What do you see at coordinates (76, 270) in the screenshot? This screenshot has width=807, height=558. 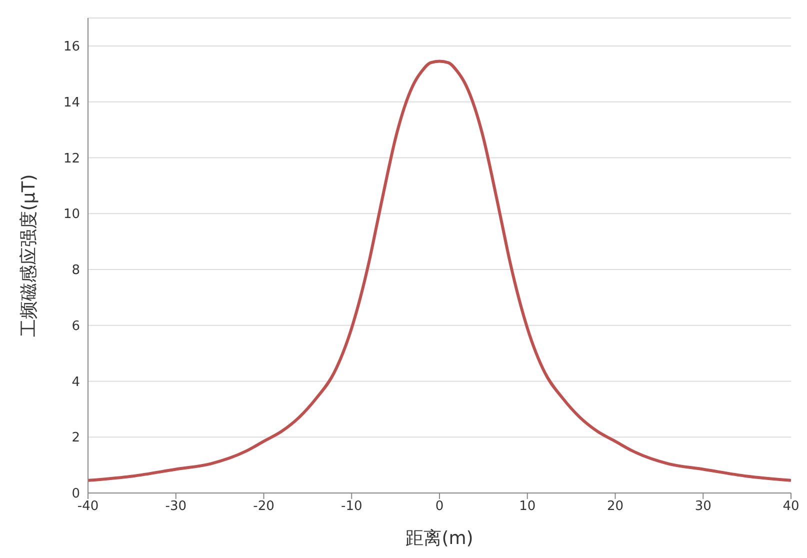 I see `y-tick-label: 8` at bounding box center [76, 270].